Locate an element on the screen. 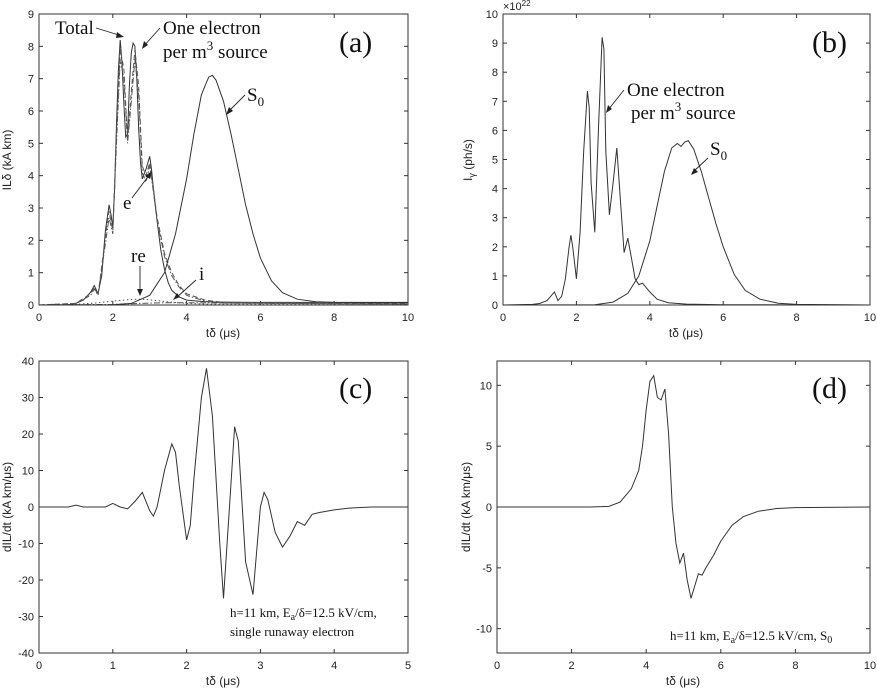 This screenshot has width=877, height=691. panel-c-xtick-label: 5 is located at coordinates (408, 666).